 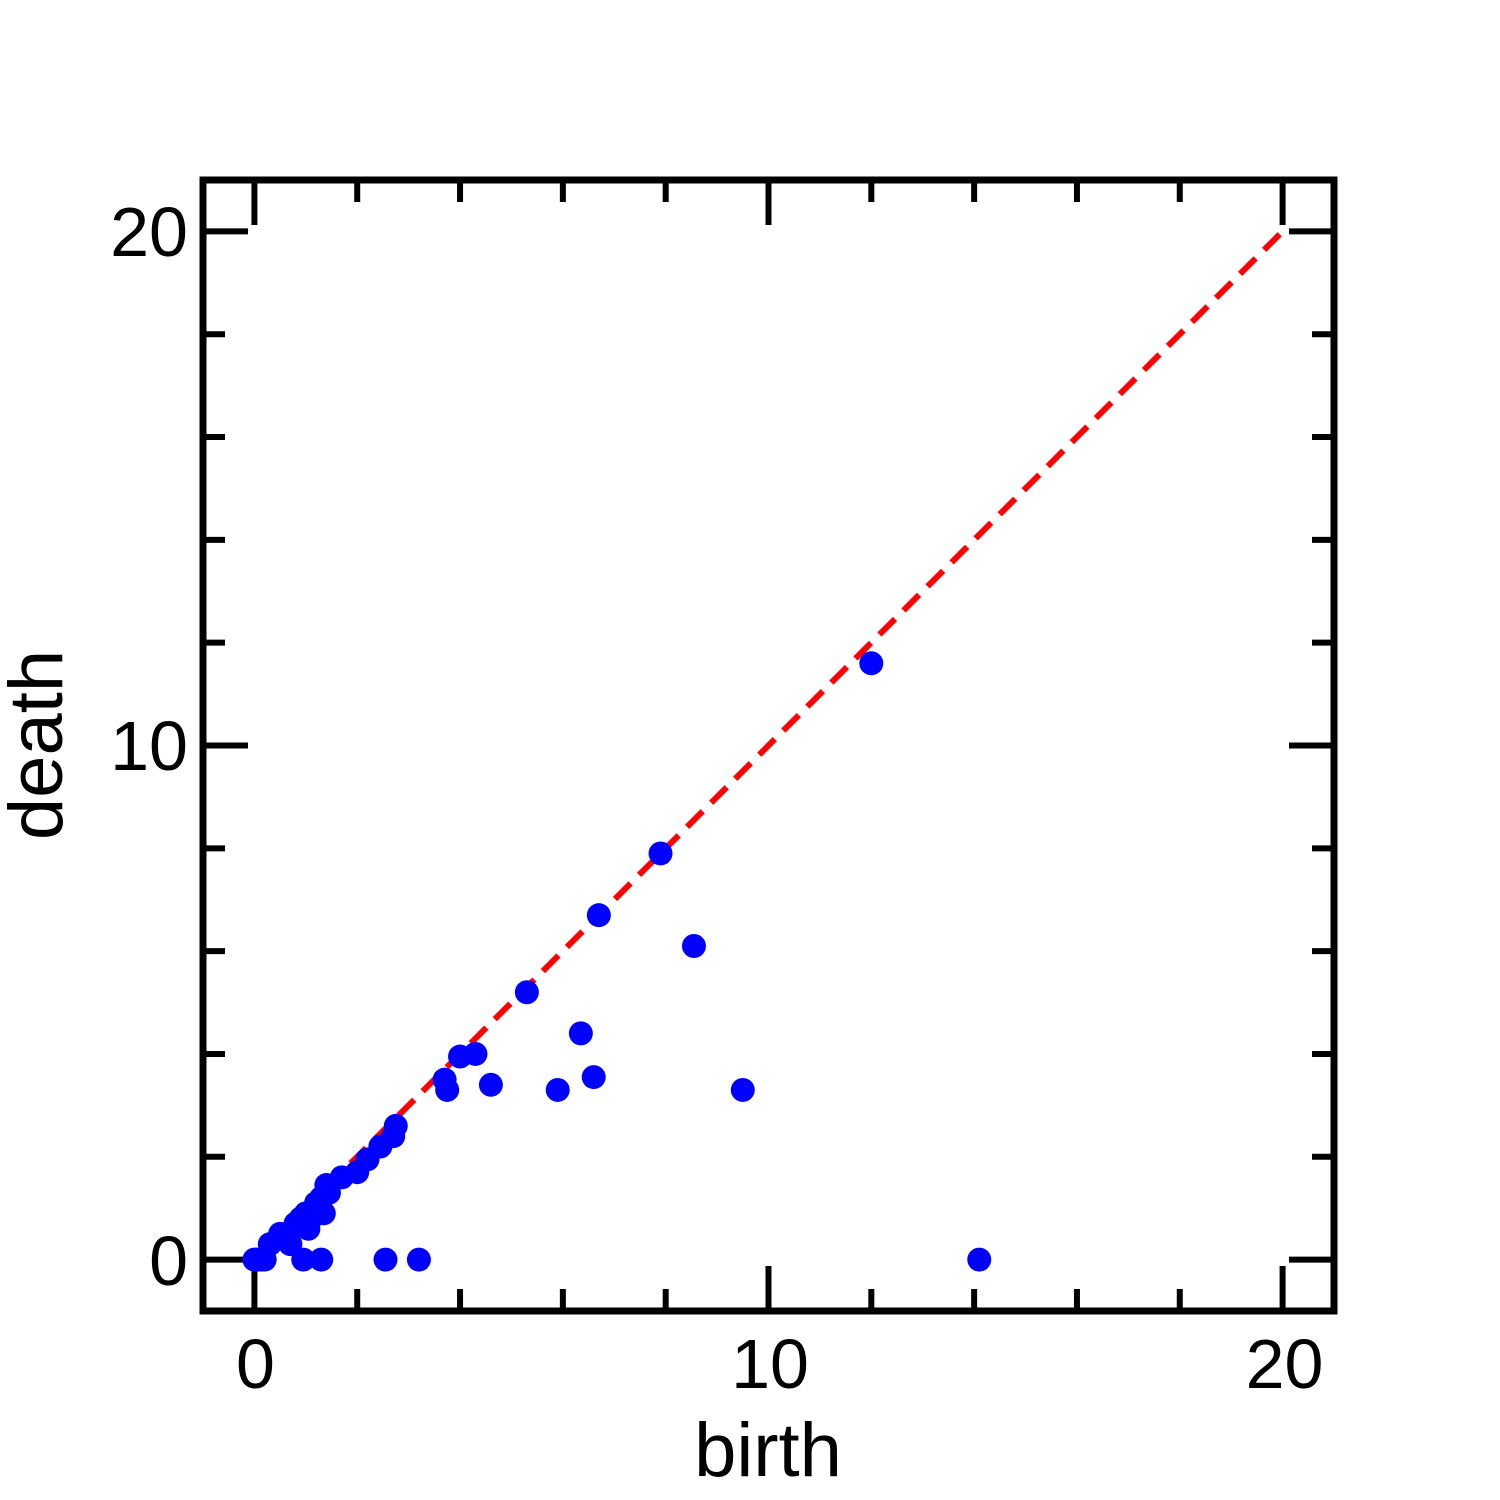 What do you see at coordinates (168, 1261) in the screenshot?
I see `y-tick-label-0: 0` at bounding box center [168, 1261].